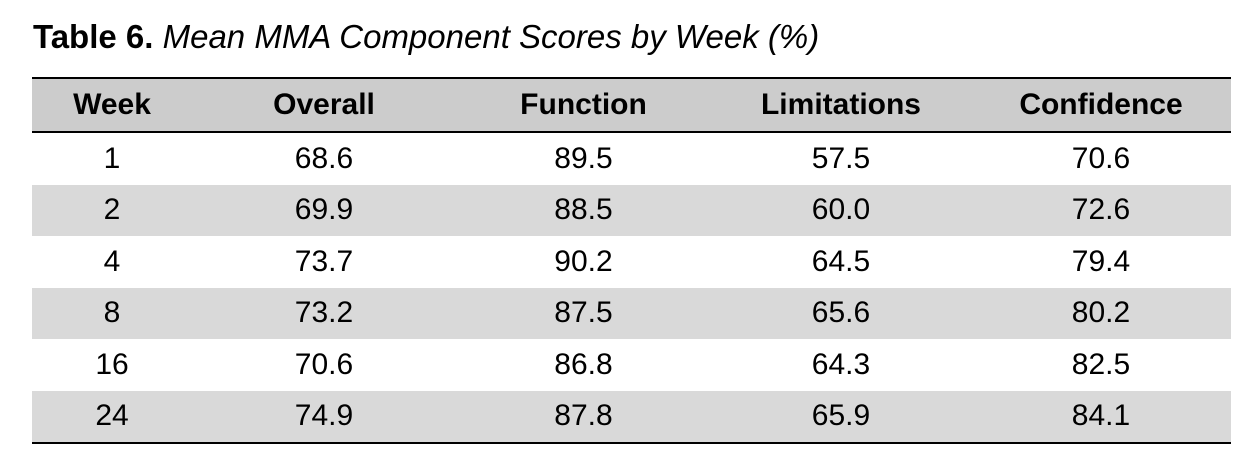 Image resolution: width=1256 pixels, height=474 pixels. I want to click on cell-overall: 70.6, so click(324, 364).